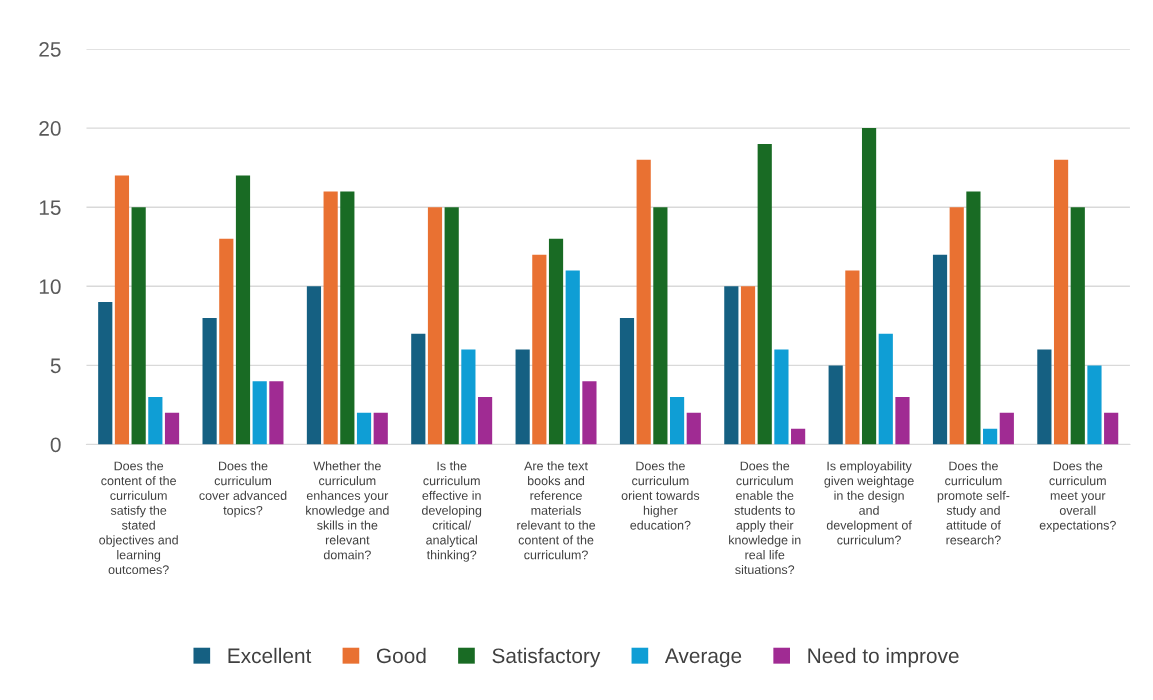 The image size is (1153, 700). What do you see at coordinates (765, 518) in the screenshot?
I see `x-tick-label: Does the curriculum enable the students to apply their knowledge in real life situations?` at bounding box center [765, 518].